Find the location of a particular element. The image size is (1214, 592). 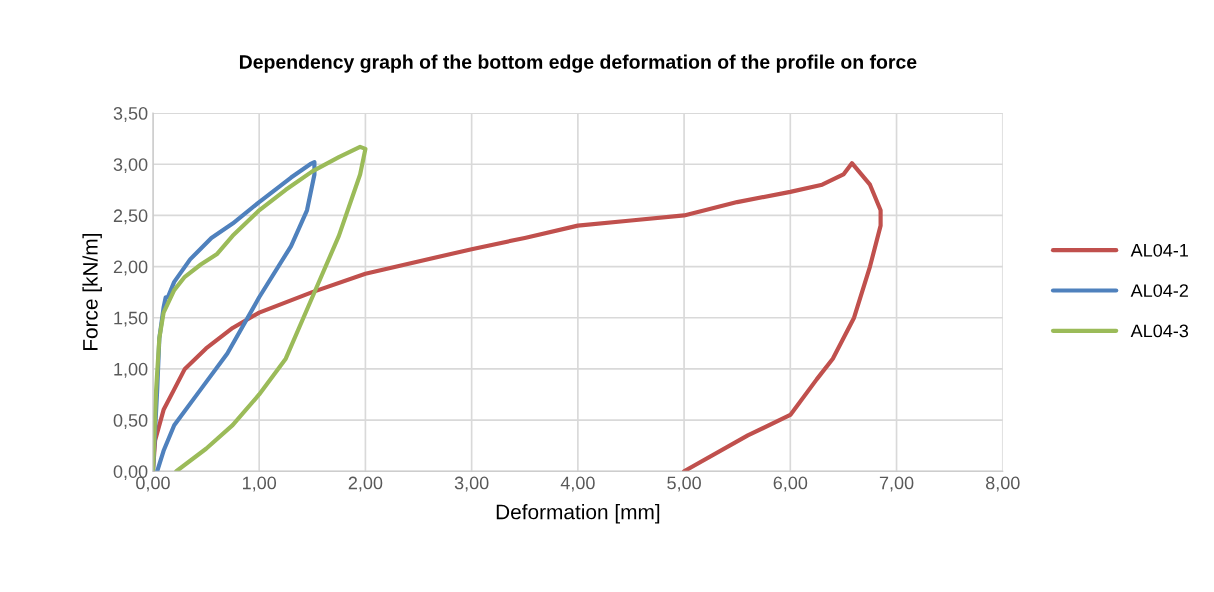

chart-title: Dependency graph of the bottom edge deformation of the profile on force is located at coordinates (578, 63).